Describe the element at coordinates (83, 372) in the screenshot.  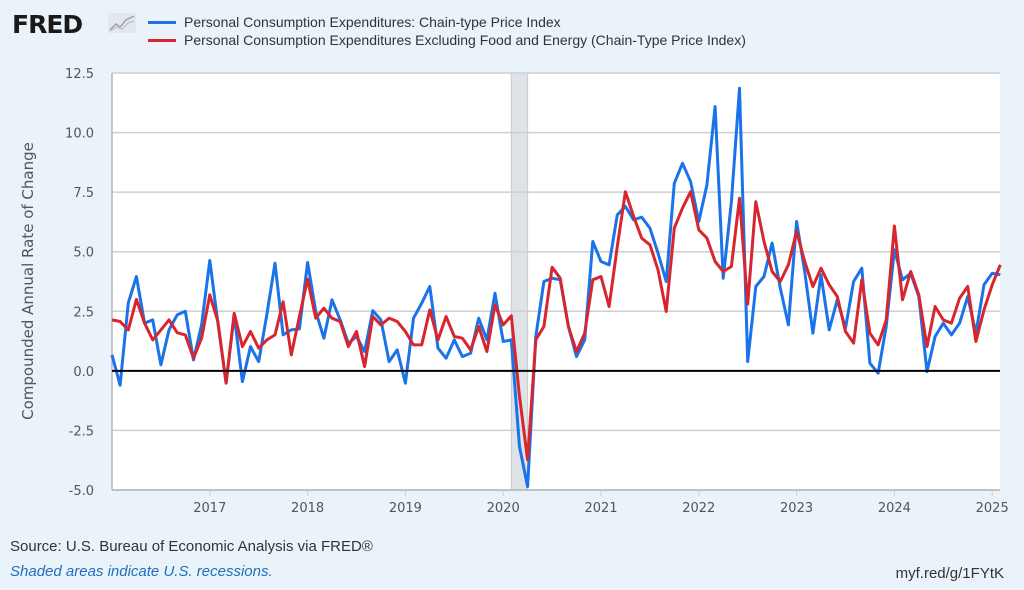
I see `y-tick-label: 0.0` at that location.